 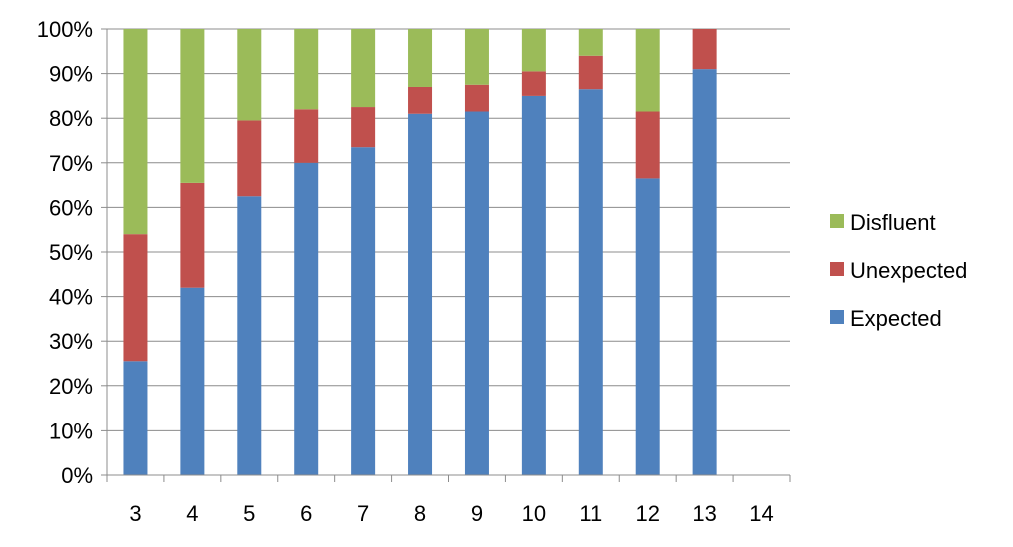 What do you see at coordinates (192, 513) in the screenshot?
I see `x-tick-label: 4` at bounding box center [192, 513].